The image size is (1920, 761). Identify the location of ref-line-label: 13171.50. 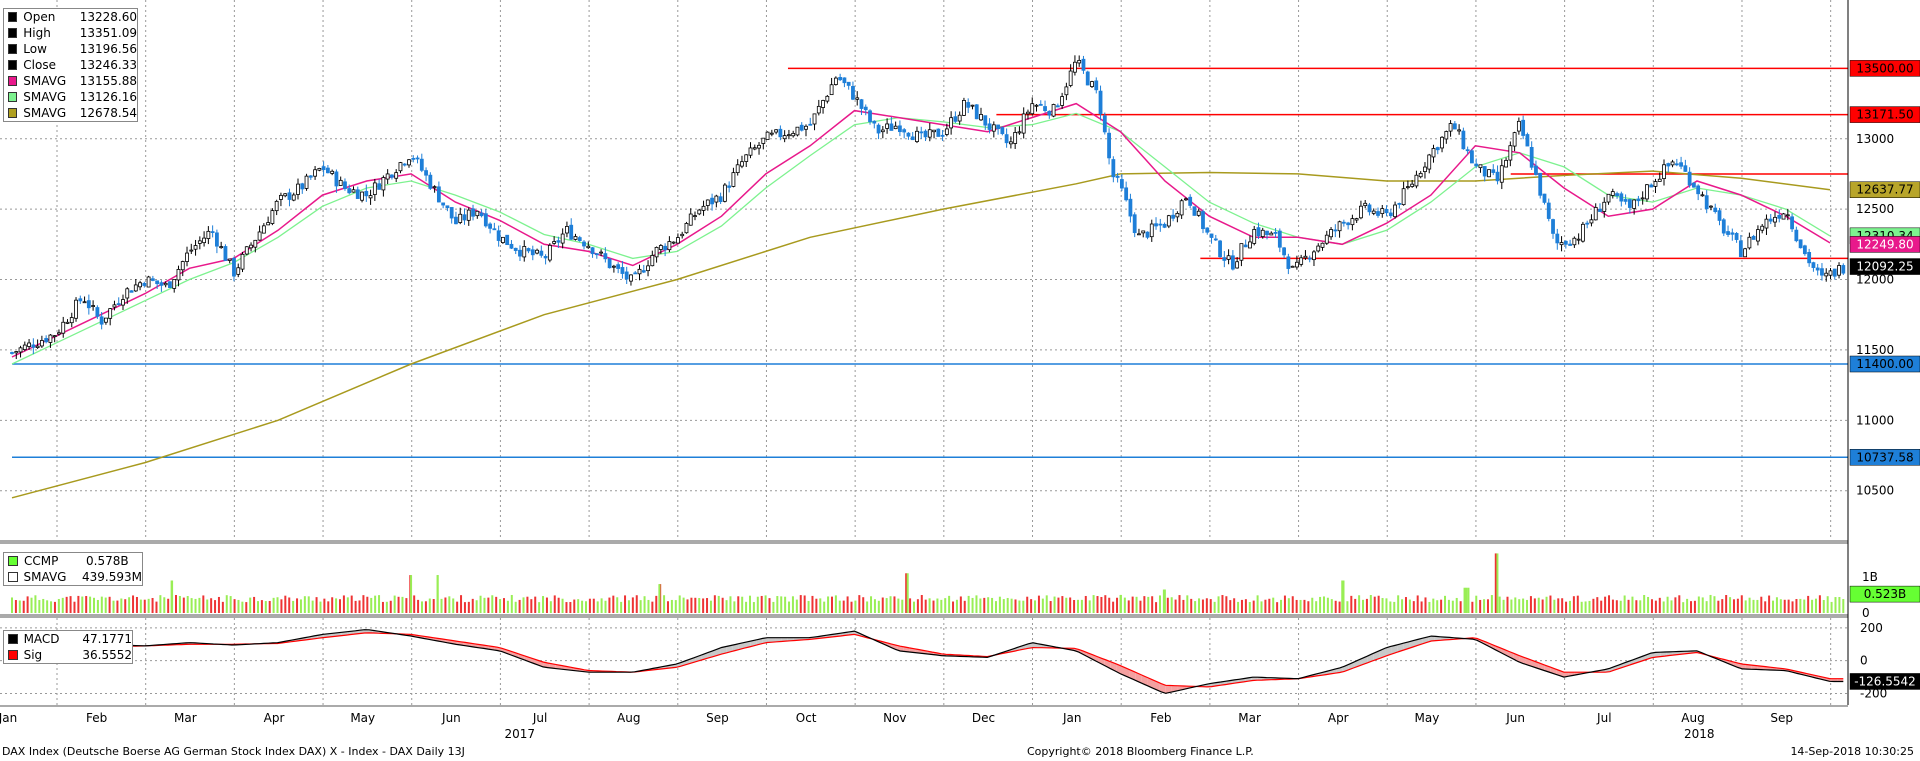
(1884, 115).